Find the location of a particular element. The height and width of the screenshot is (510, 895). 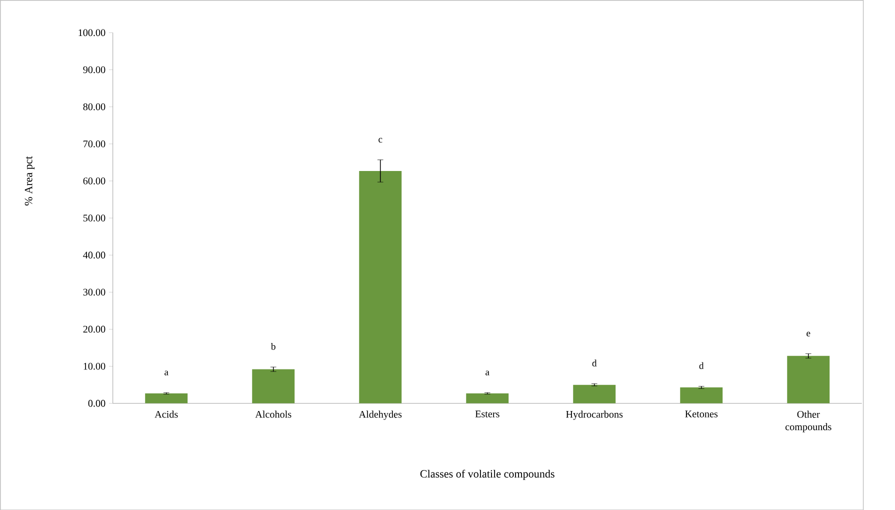

x-axis-title: Classes of volatile compounds is located at coordinates (487, 475).